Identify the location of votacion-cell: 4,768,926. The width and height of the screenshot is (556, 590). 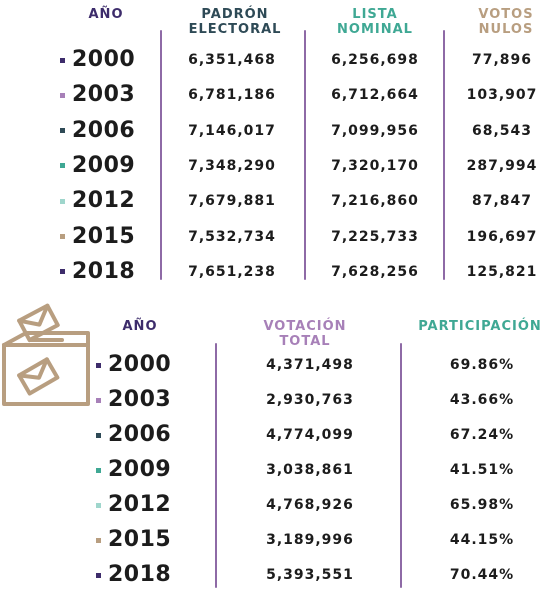
(310, 505).